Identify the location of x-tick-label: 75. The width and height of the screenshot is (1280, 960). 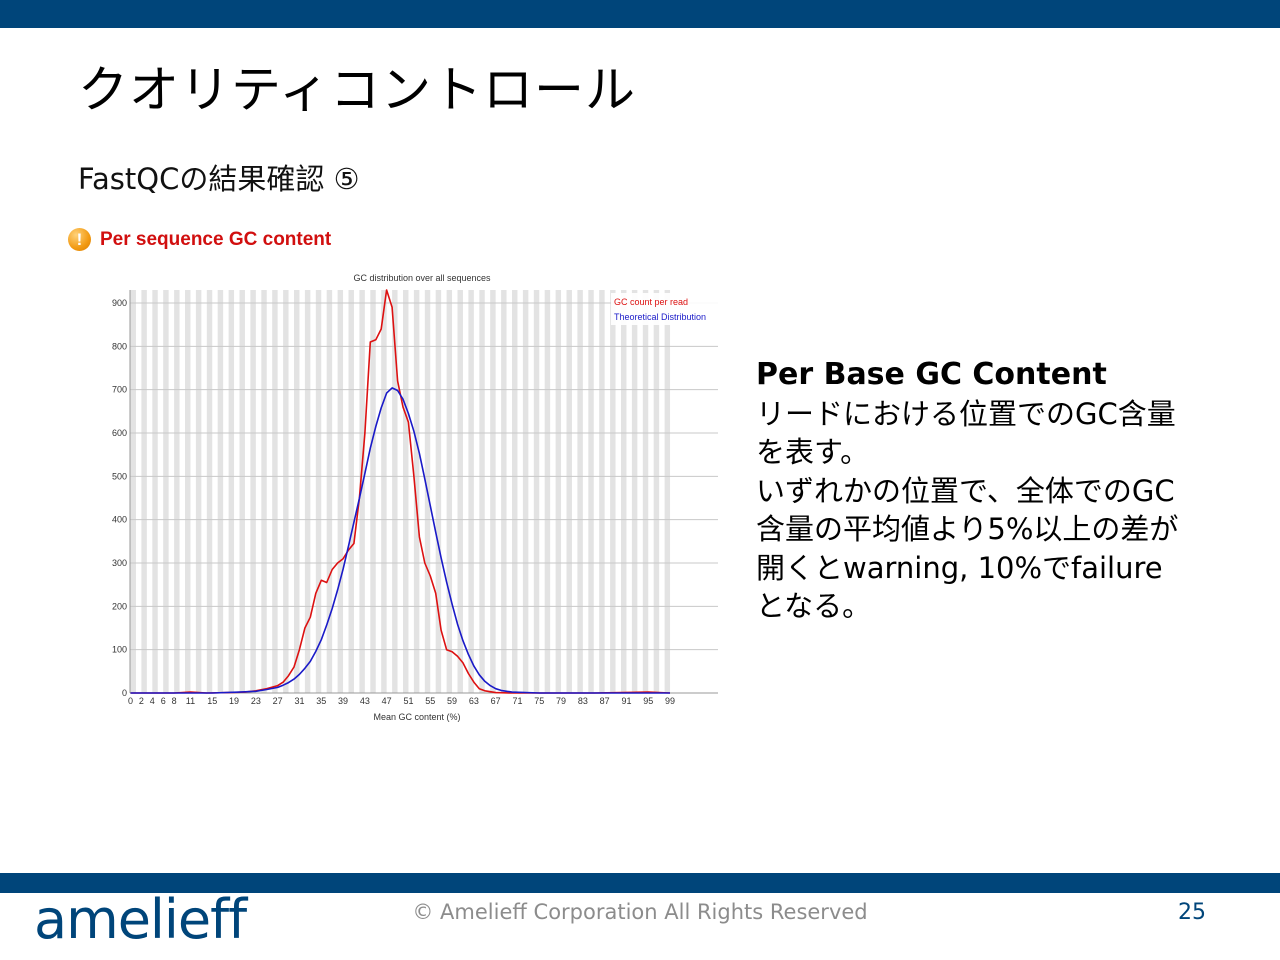
(539, 701).